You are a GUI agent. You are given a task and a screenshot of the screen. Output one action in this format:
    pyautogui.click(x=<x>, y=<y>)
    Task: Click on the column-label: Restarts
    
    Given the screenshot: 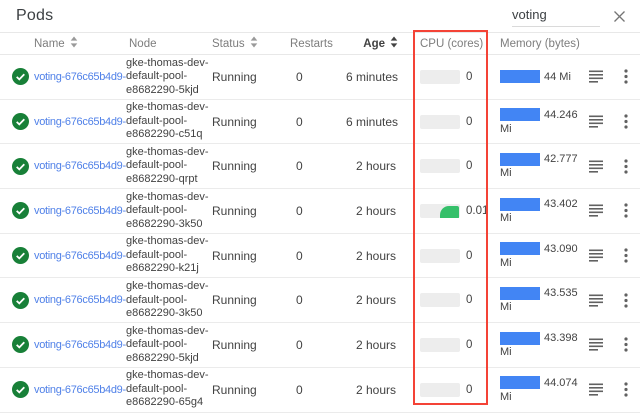 What is the action you would take?
    pyautogui.click(x=311, y=43)
    